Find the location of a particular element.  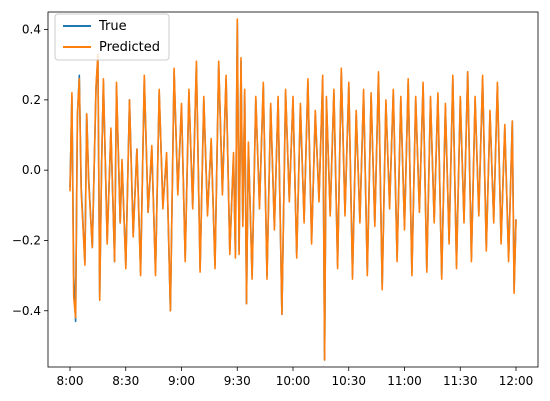

legend-label-true: True is located at coordinates (112, 26).